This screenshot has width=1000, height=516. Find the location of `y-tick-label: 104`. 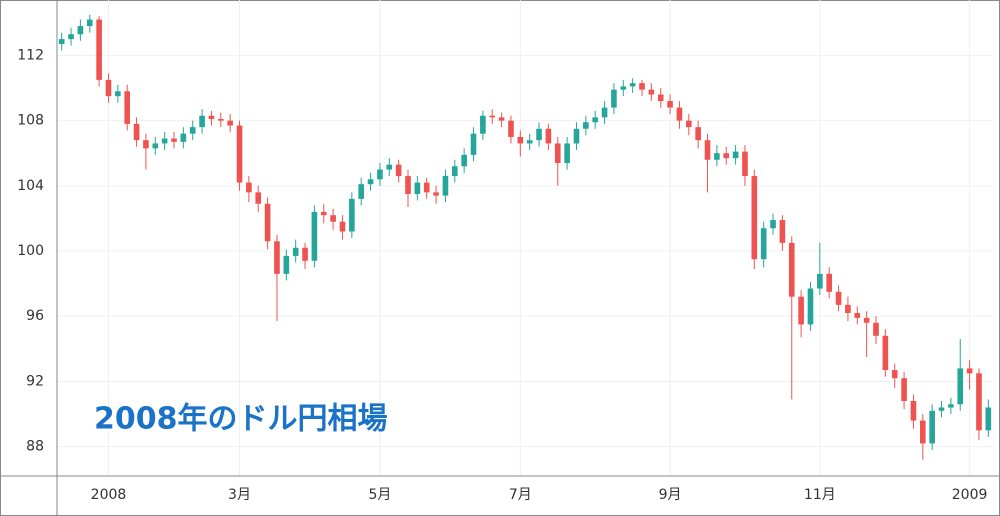

y-tick-label: 104 is located at coordinates (30, 186).